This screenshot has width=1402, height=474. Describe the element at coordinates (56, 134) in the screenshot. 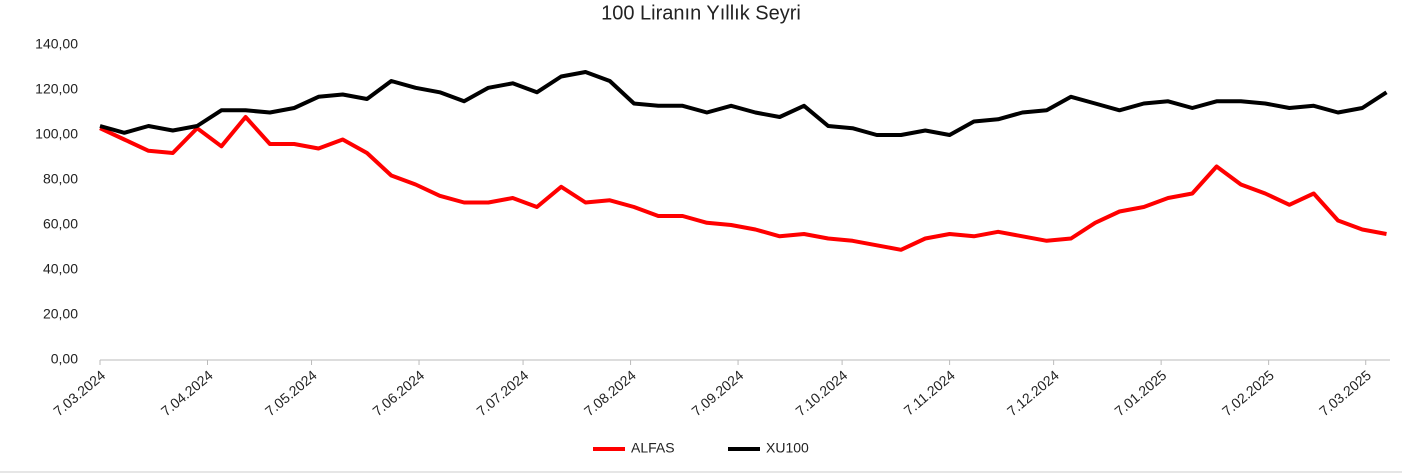

I see `y-tick-label: 100,00` at that location.